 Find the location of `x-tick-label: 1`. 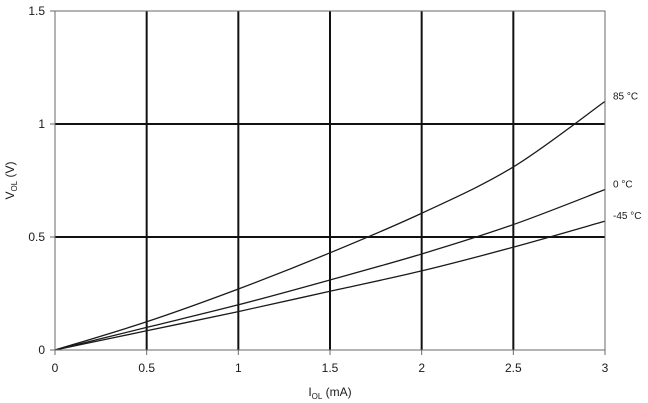

x-tick-label: 1 is located at coordinates (238, 368).